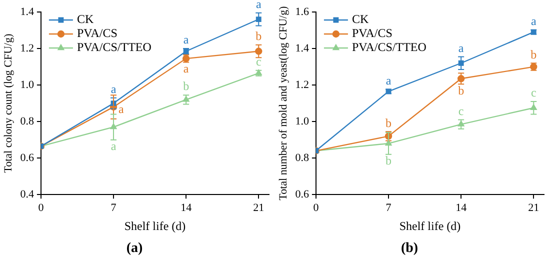 This screenshot has width=550, height=261. Describe the element at coordinates (302, 12) in the screenshot. I see `y-tick-label: 1.6` at that location.